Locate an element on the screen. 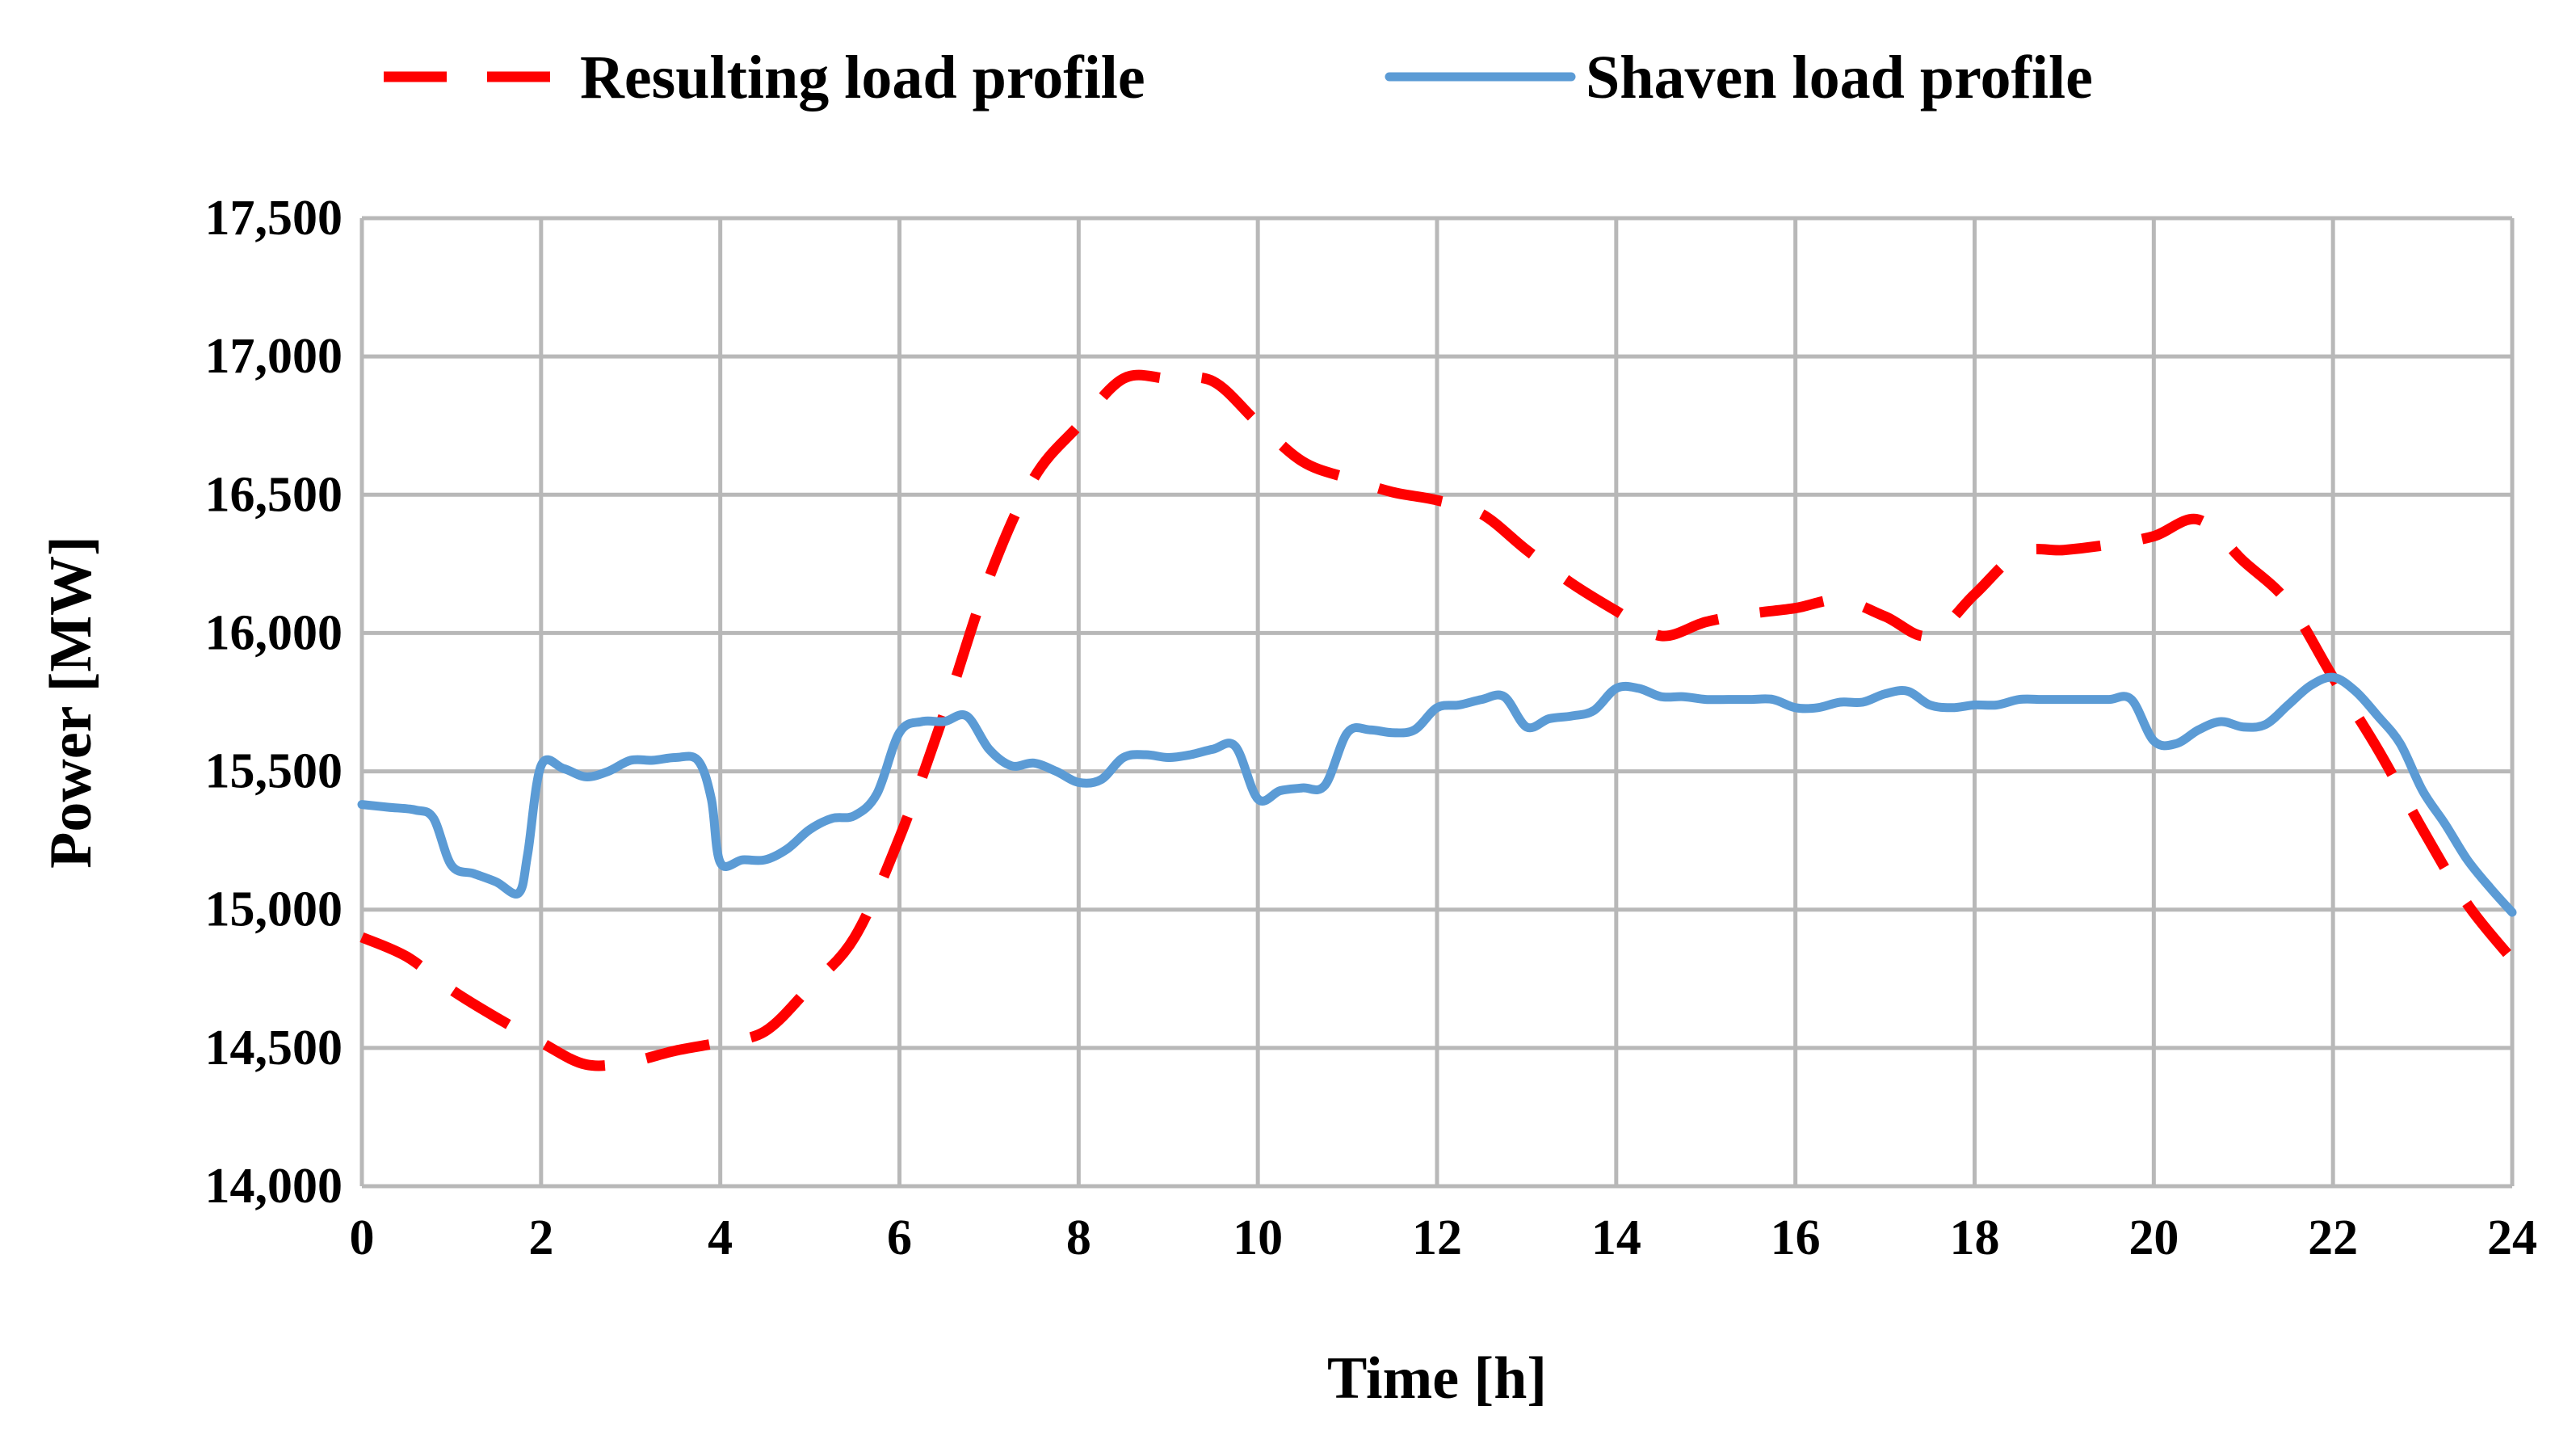 The image size is (2576, 1448). x-tick-label: 6 is located at coordinates (899, 1237).